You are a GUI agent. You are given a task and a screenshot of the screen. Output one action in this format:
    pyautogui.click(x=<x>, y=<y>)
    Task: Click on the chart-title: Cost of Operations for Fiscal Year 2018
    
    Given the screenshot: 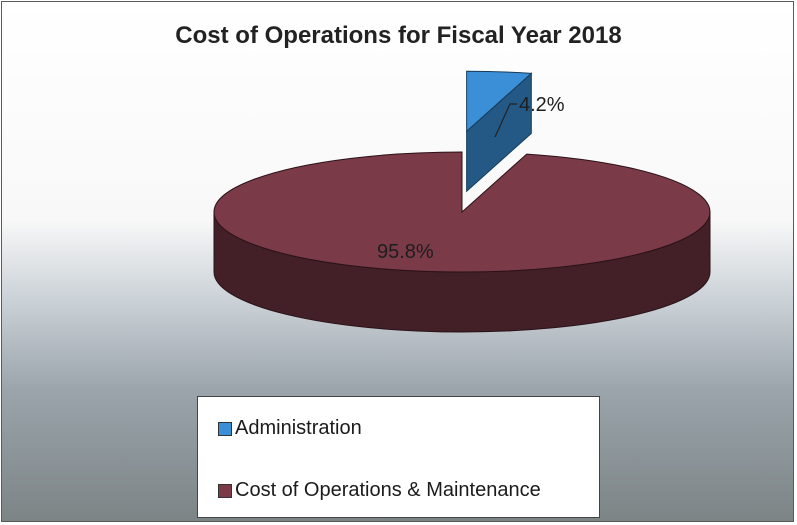 What is the action you would take?
    pyautogui.click(x=398, y=35)
    